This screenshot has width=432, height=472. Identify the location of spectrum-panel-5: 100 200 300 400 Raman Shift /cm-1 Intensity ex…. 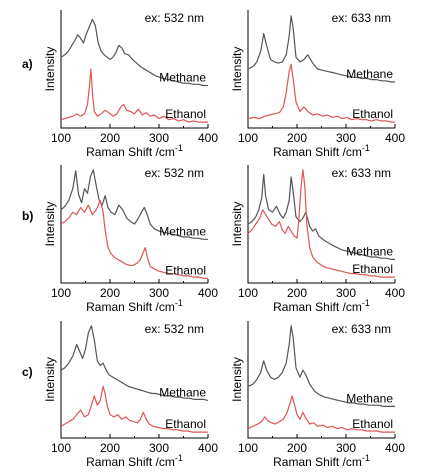
(130, 395).